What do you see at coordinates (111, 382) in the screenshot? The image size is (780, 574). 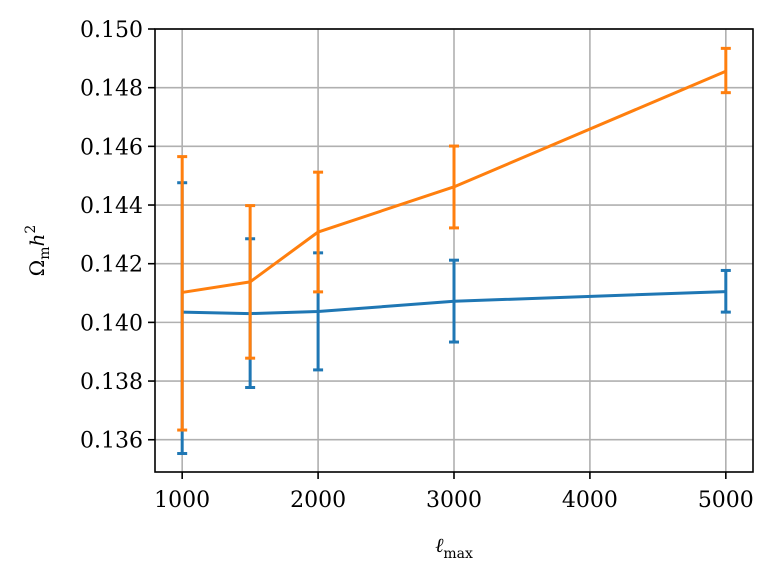 I see `y-tick-label: 0.138` at bounding box center [111, 382].